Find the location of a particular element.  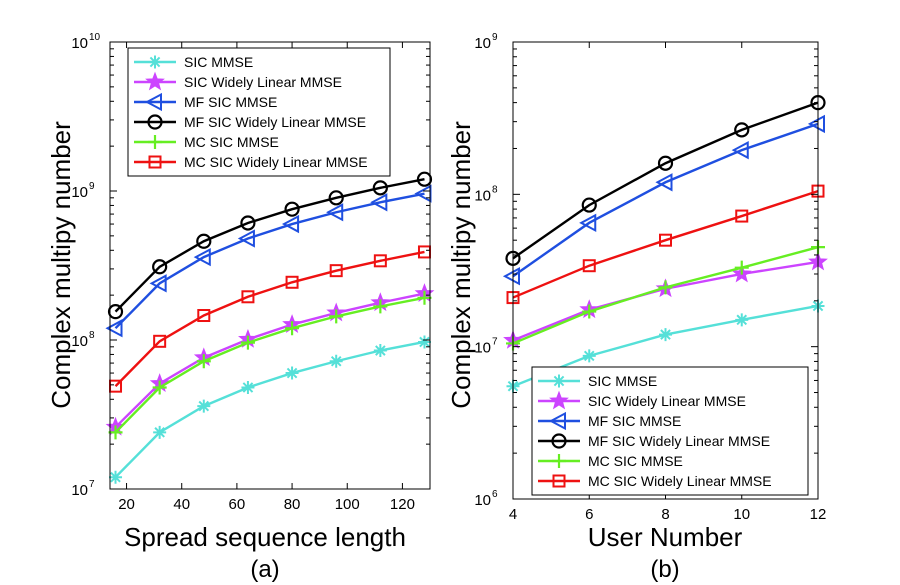

series-mc-sic-mmse-a is located at coordinates (270, 365).